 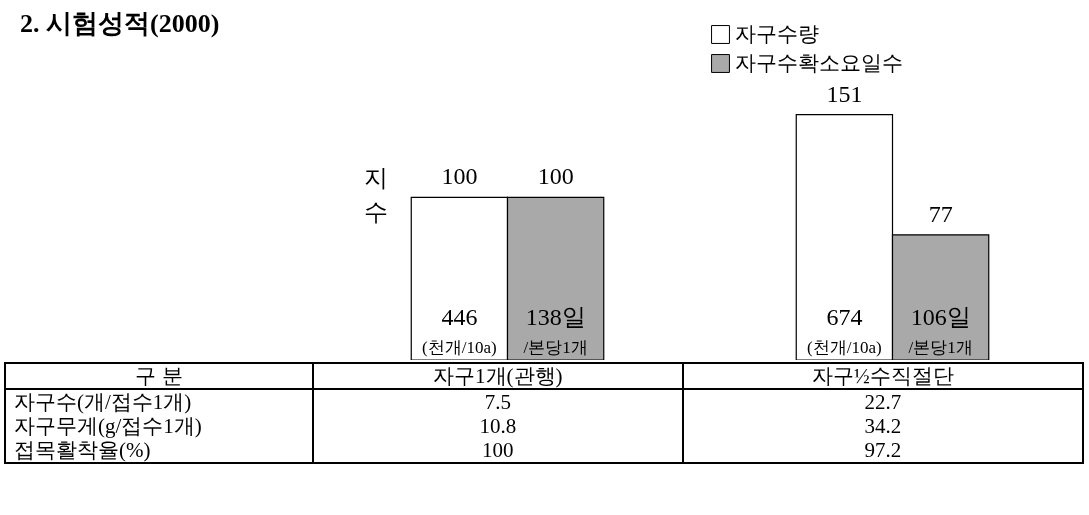 I want to click on annotation: 674, so click(x=844, y=317).